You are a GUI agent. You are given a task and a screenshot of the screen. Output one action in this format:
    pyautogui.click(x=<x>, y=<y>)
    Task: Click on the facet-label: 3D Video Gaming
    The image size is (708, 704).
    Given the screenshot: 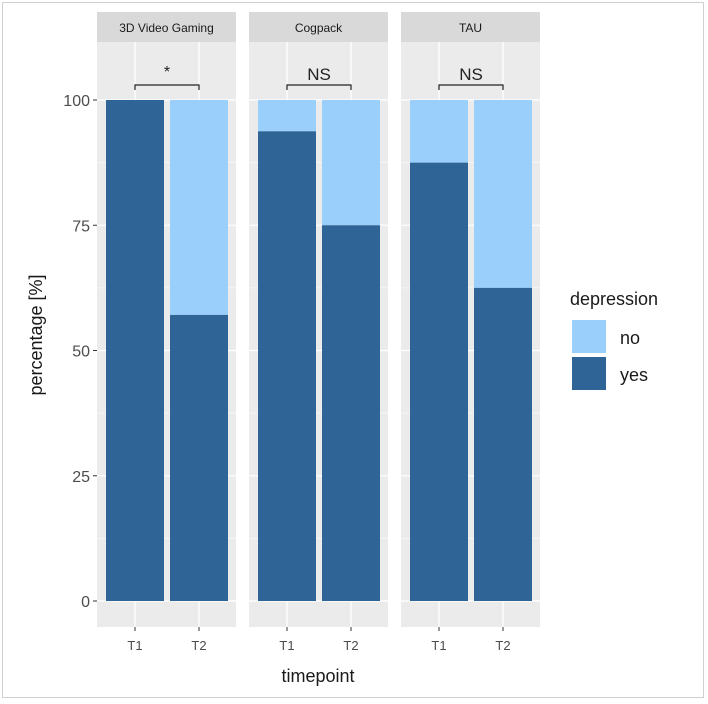 What is the action you would take?
    pyautogui.click(x=166, y=28)
    